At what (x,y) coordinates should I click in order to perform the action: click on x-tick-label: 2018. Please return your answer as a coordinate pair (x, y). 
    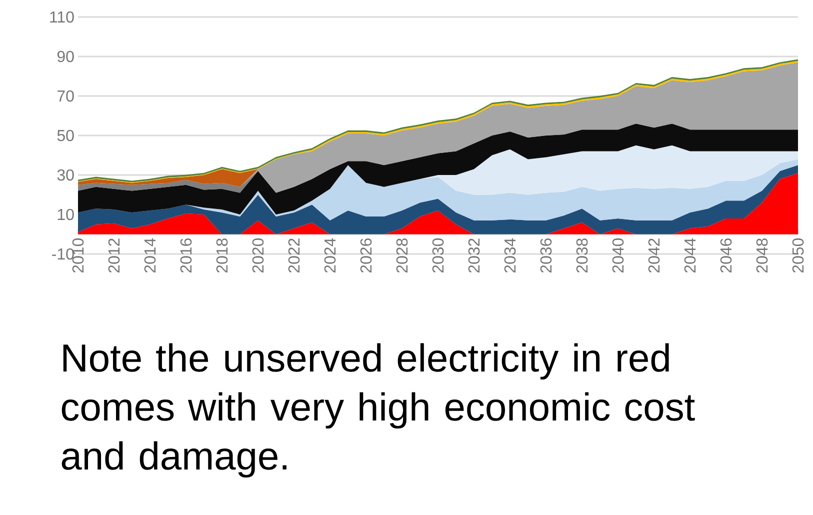
    Looking at the image, I should click on (222, 255).